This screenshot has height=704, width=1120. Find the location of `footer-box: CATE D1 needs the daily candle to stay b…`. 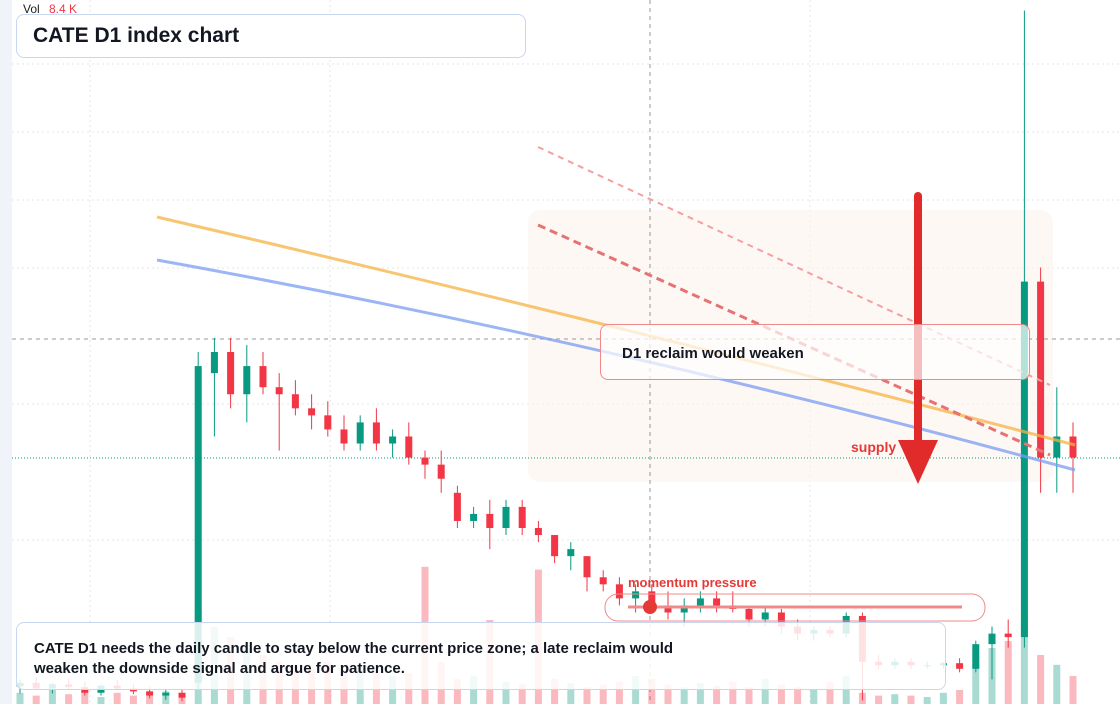

footer-box: CATE D1 needs the daily candle to stay b… is located at coordinates (481, 656).